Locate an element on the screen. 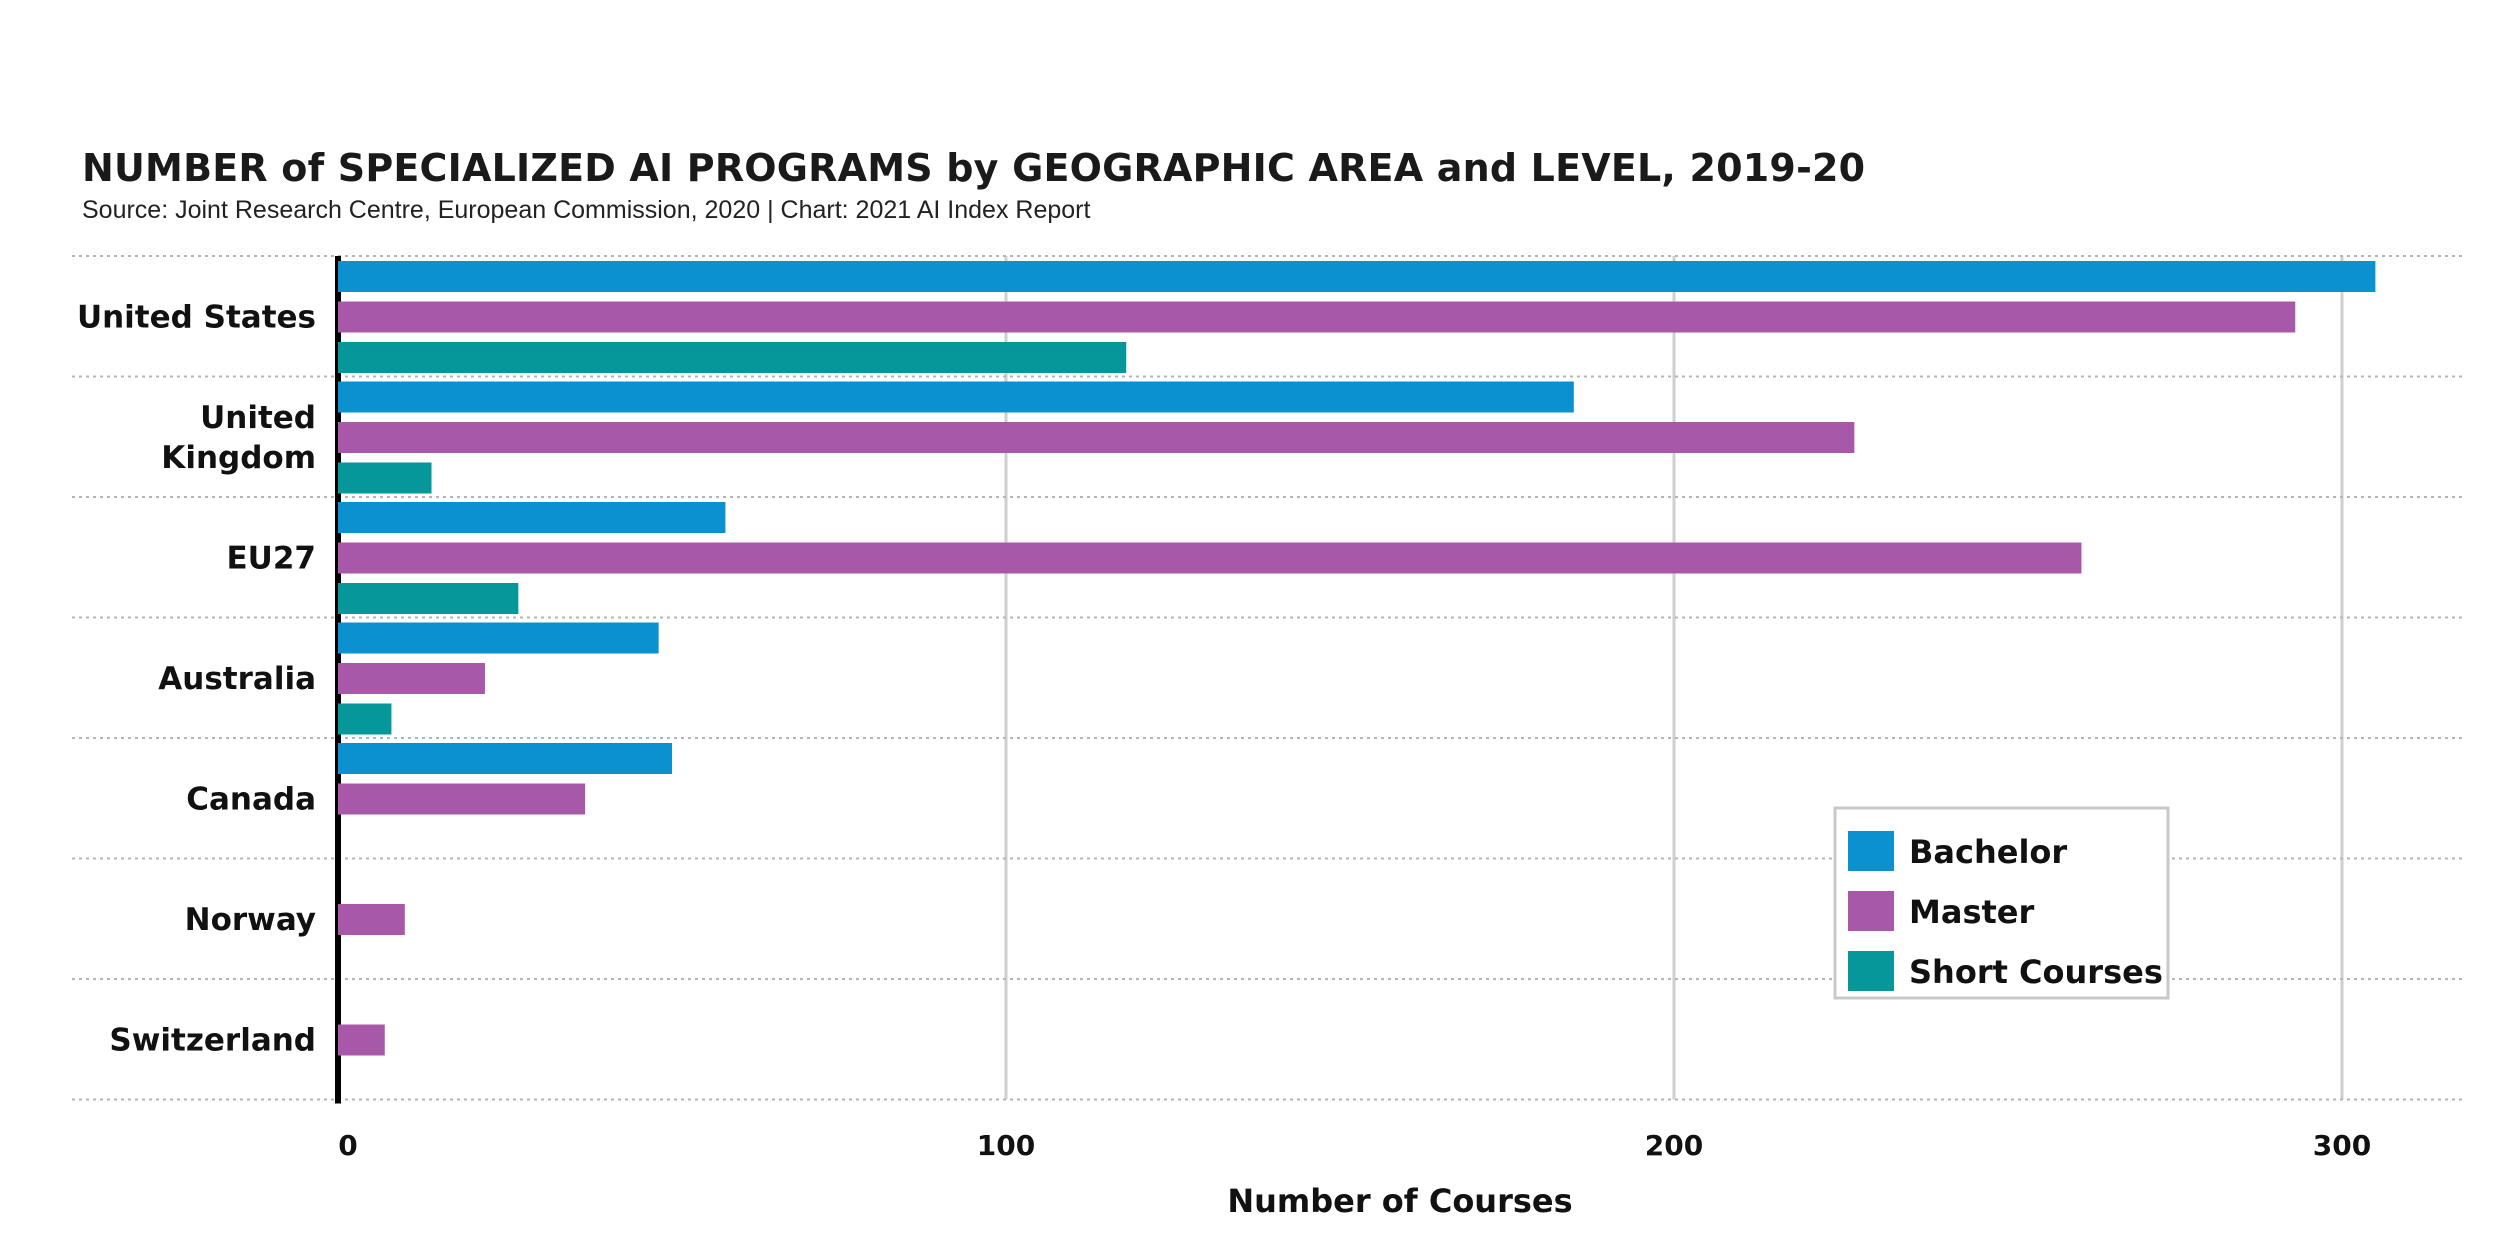  category-label: United States is located at coordinates (196, 317).